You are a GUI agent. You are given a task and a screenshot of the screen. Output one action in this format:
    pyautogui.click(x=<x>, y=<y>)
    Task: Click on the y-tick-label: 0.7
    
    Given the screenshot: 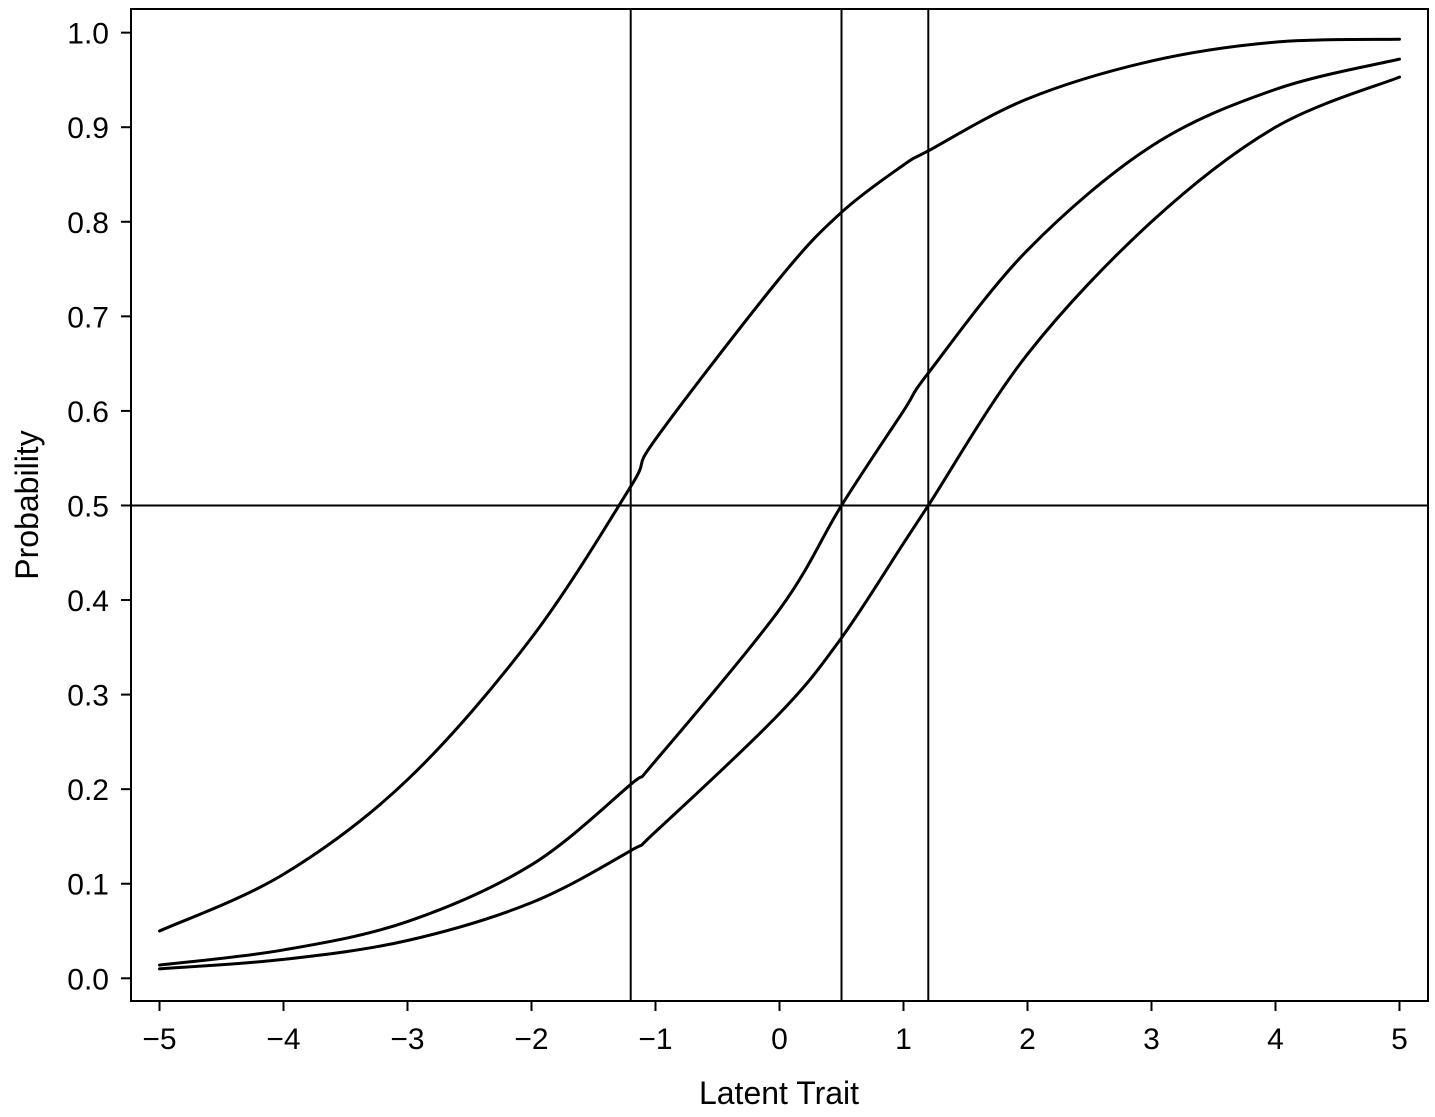 What is the action you would take?
    pyautogui.click(x=88, y=317)
    